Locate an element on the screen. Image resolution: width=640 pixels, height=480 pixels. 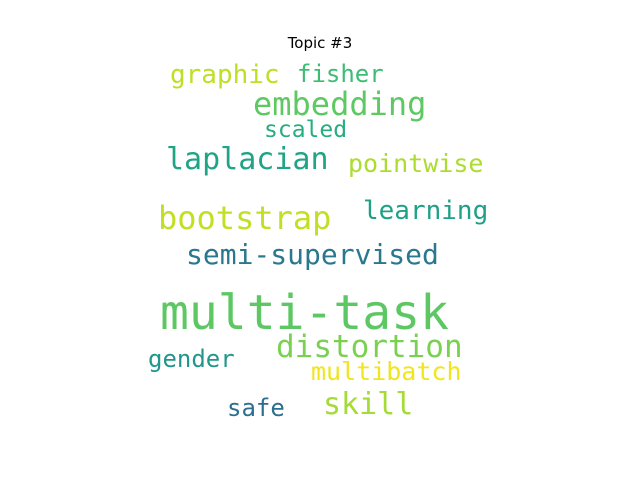
word-fisher: fisher is located at coordinates (340, 74).